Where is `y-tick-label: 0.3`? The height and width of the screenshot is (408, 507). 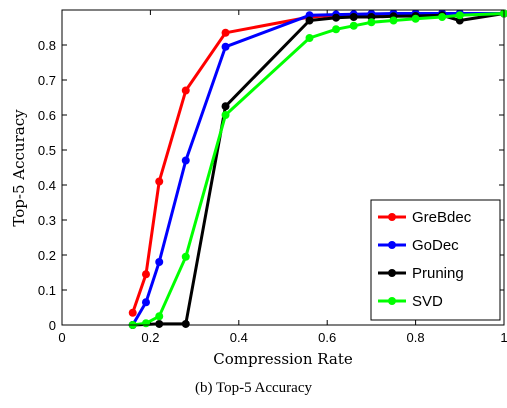 y-tick-label: 0.3 is located at coordinates (47, 220).